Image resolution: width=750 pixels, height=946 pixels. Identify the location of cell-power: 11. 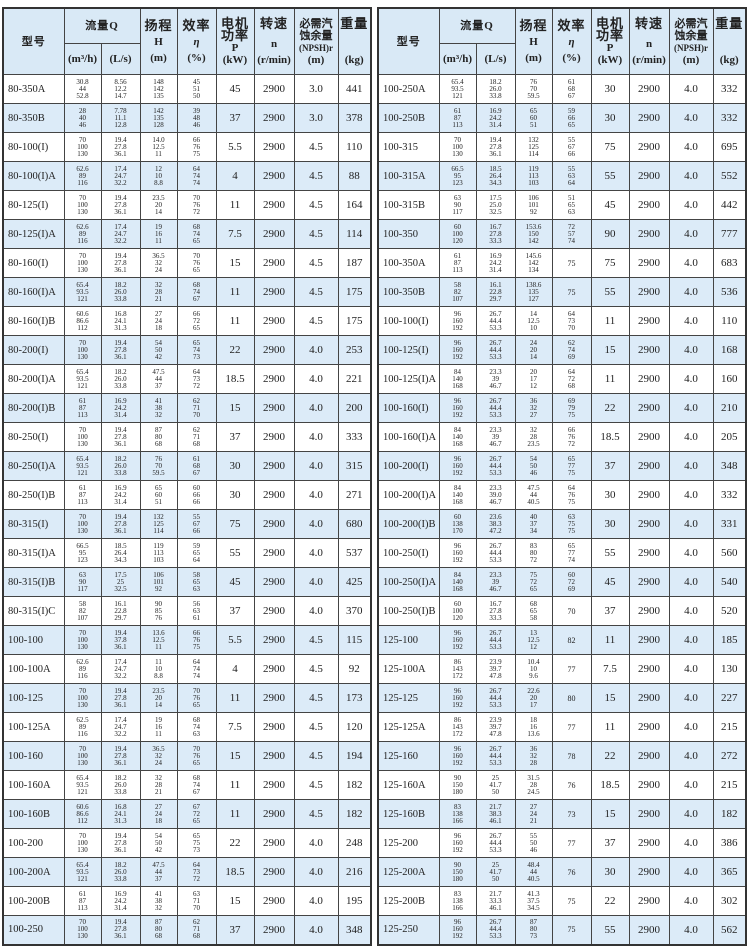
(235, 814).